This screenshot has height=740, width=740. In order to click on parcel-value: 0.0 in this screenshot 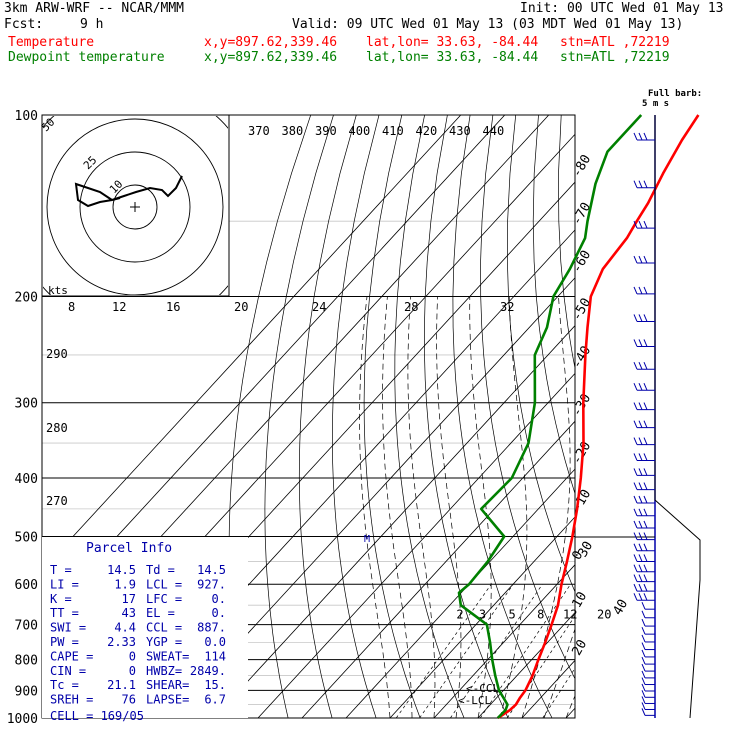, I will do `click(215, 642)`.